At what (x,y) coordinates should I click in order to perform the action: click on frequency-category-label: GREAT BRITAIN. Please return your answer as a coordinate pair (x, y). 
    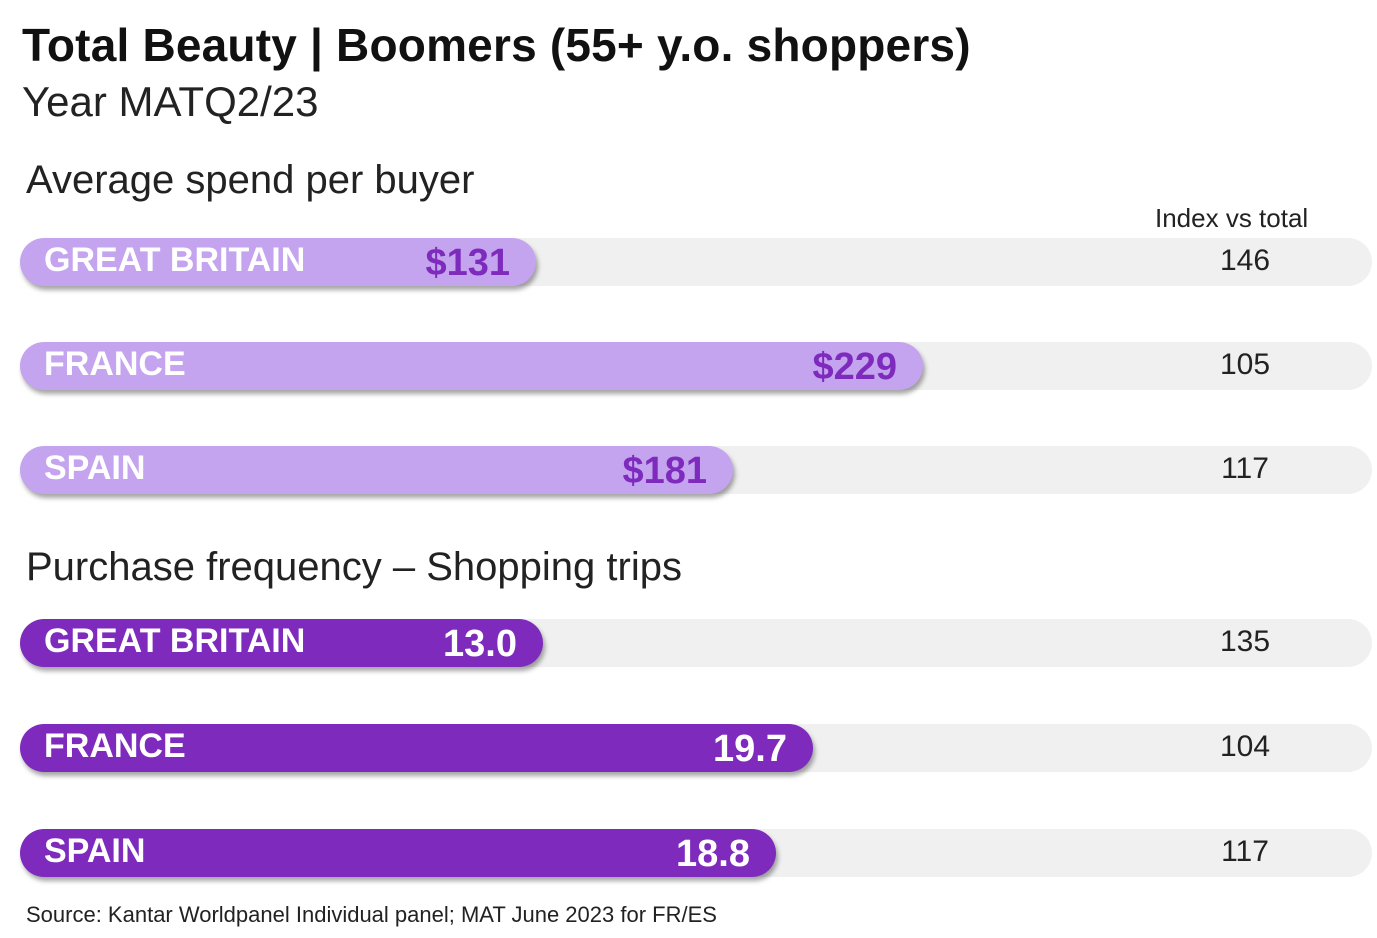
    Looking at the image, I should click on (175, 641).